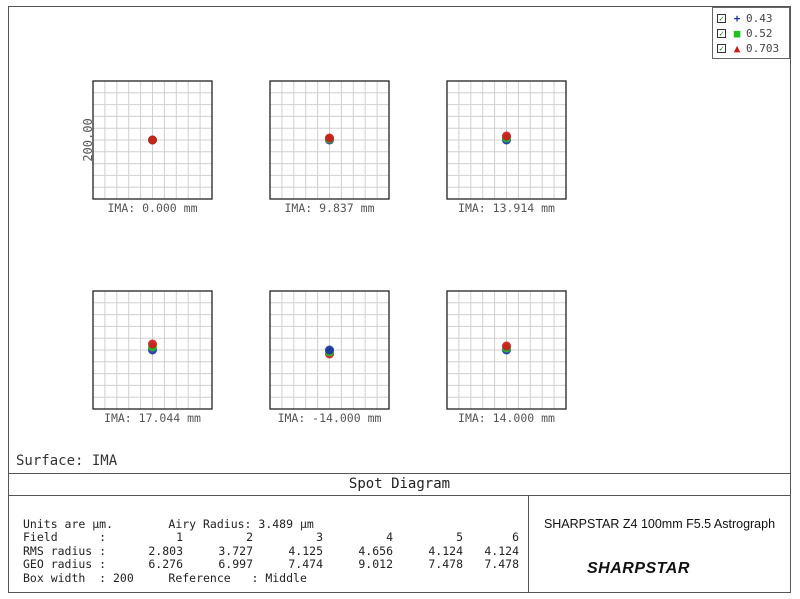 The width and height of the screenshot is (800, 599). I want to click on geo-value: 7.474, so click(305, 564).